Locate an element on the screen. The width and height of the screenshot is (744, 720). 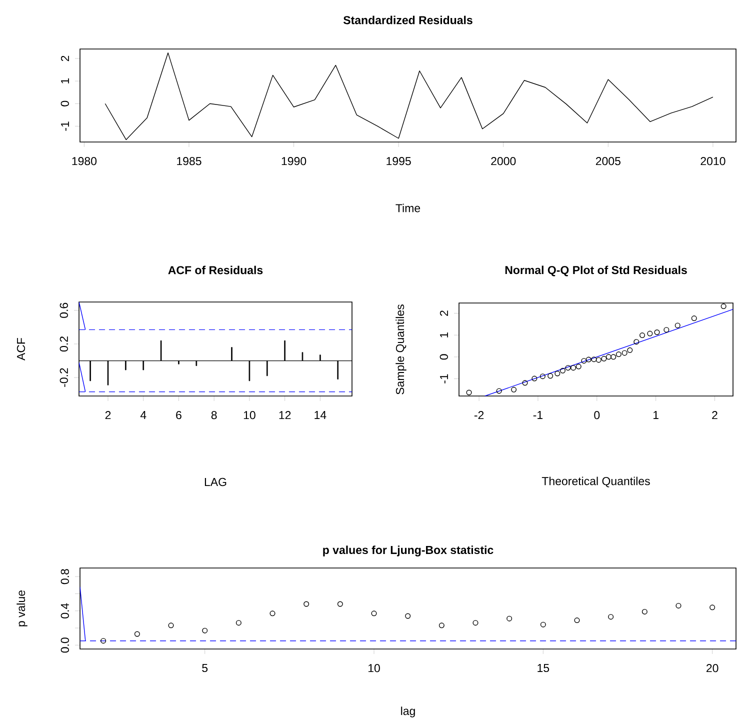
x-tick-label: 20 is located at coordinates (712, 668).